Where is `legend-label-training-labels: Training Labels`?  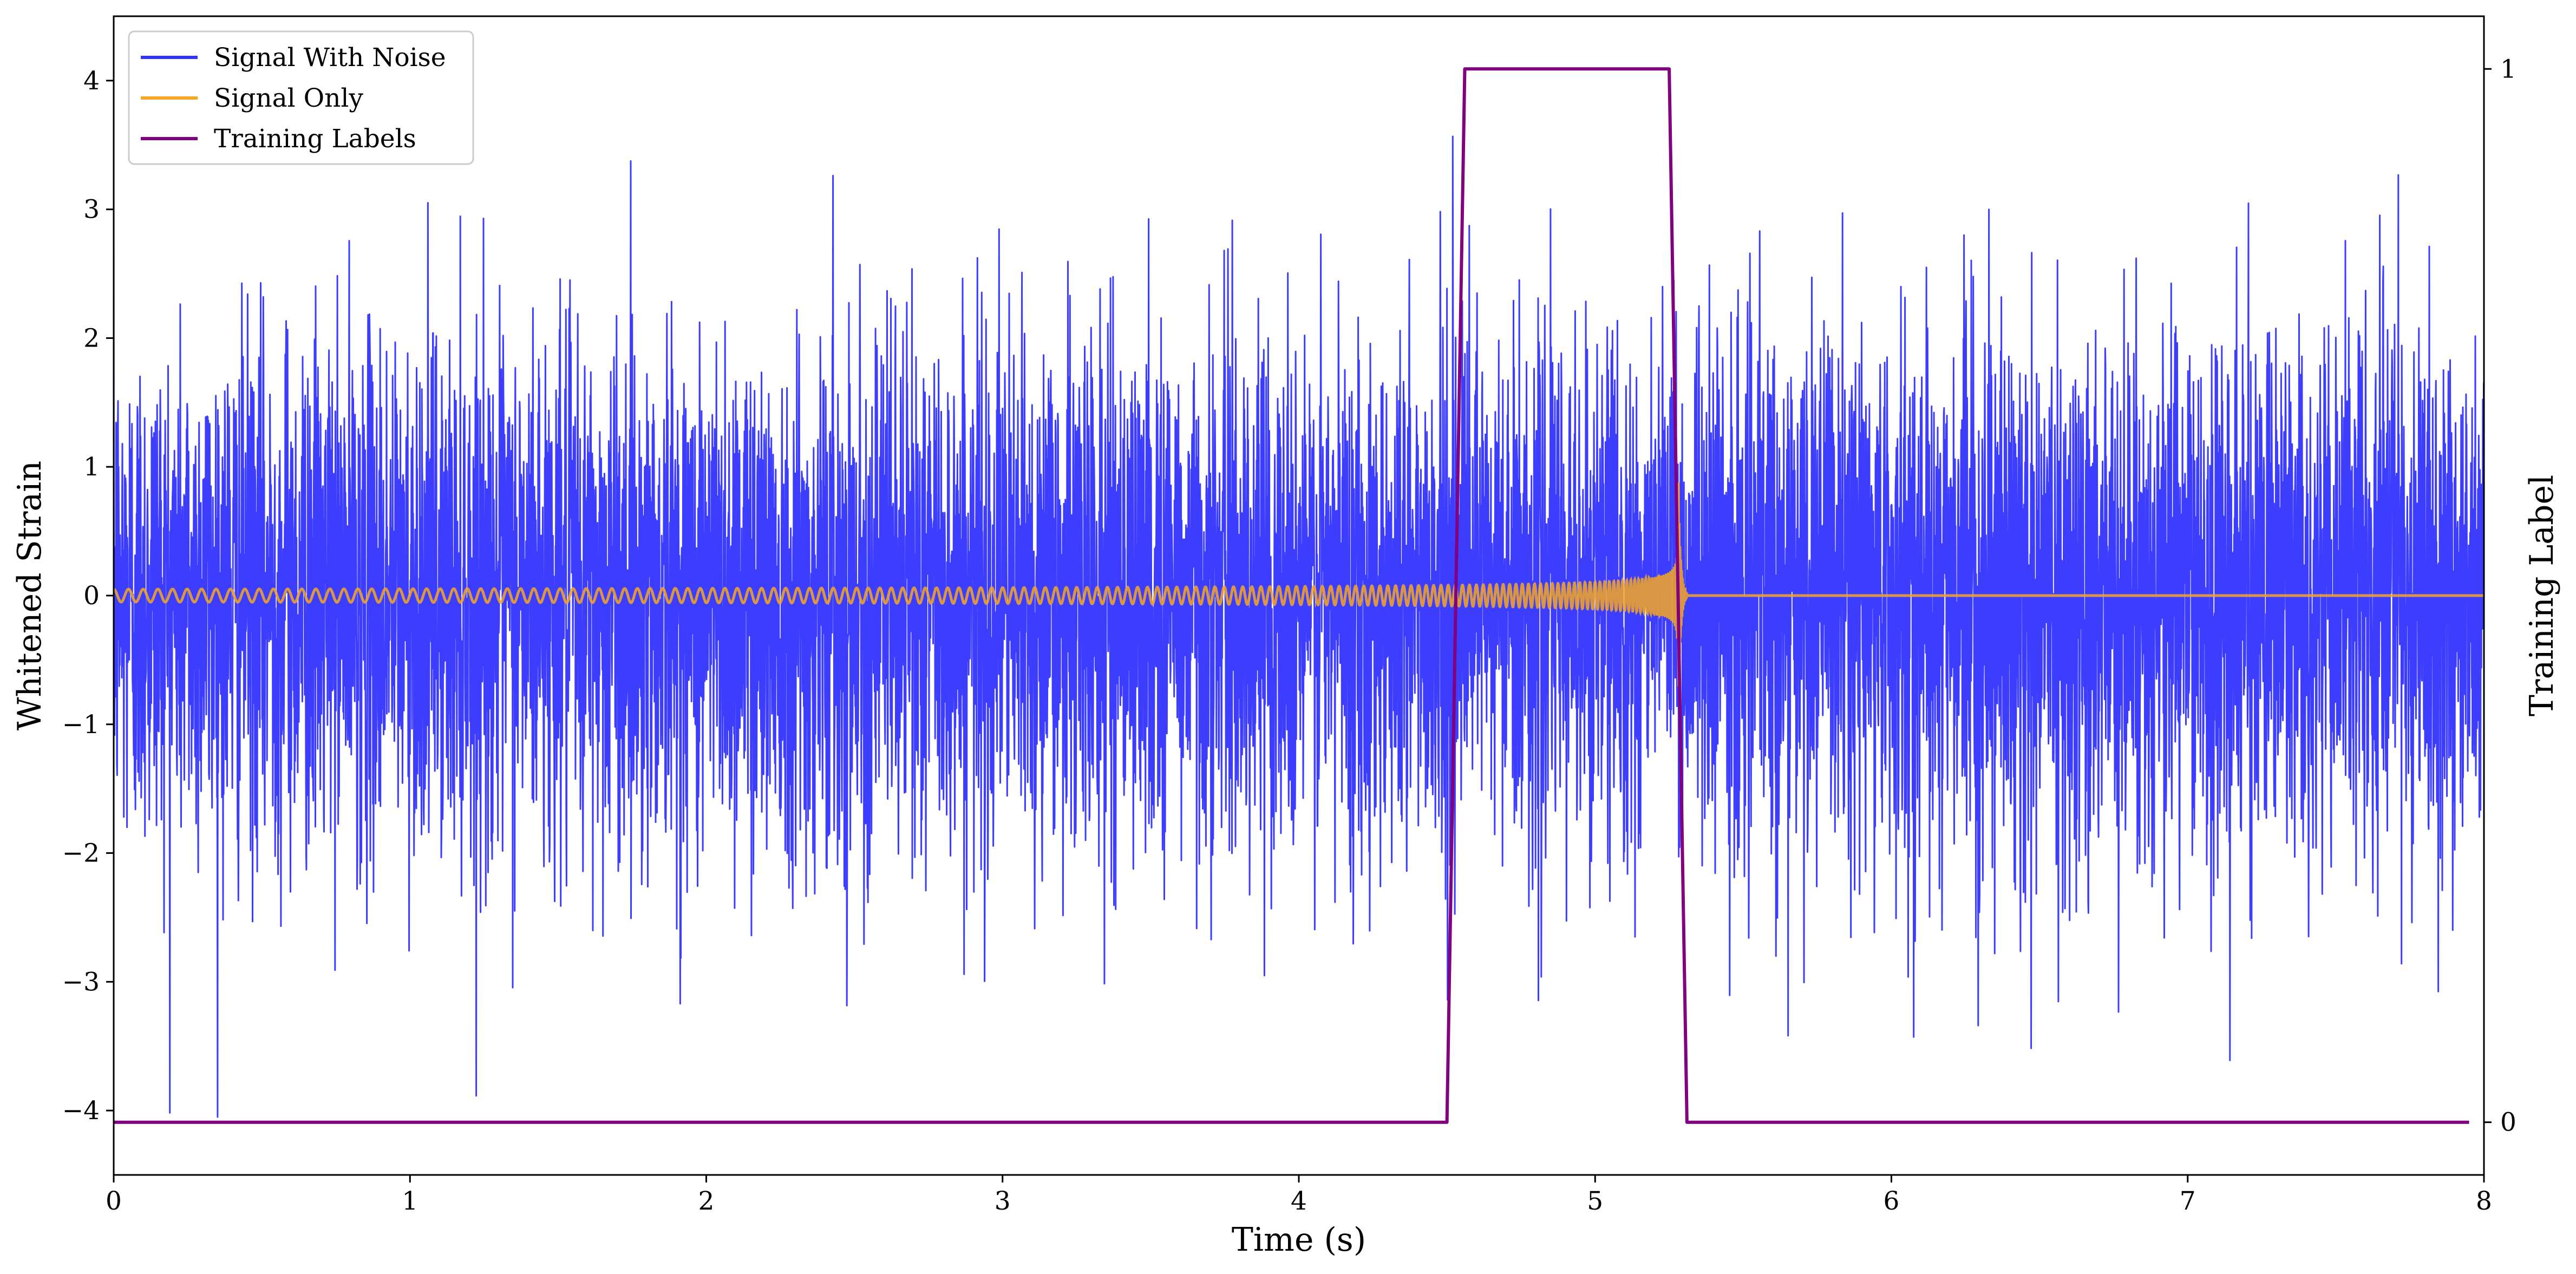 legend-label-training-labels: Training Labels is located at coordinates (315, 139).